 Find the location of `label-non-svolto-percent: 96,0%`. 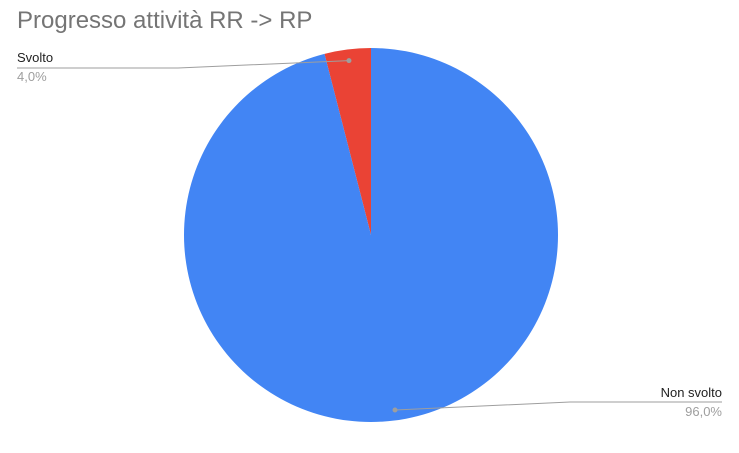

label-non-svolto-percent: 96,0% is located at coordinates (703, 411).